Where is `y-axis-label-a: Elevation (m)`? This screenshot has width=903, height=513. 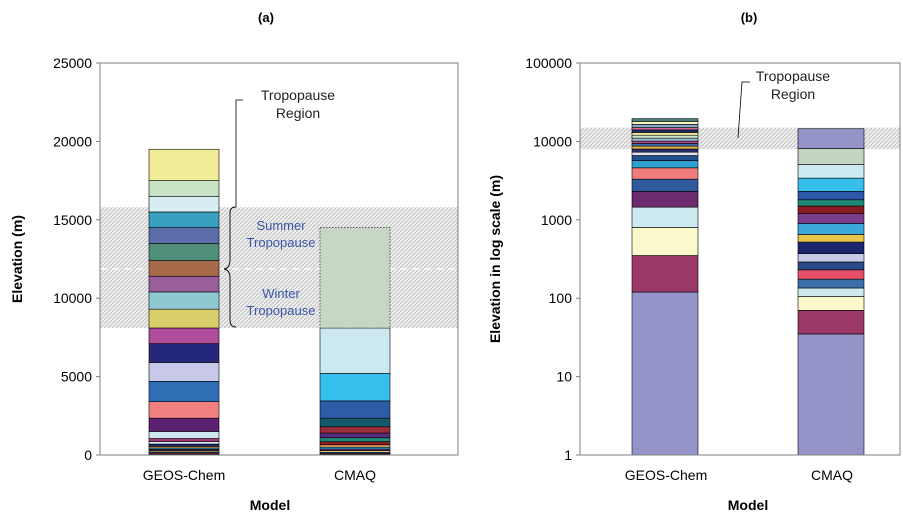
y-axis-label-a: Elevation (m) is located at coordinates (17, 259).